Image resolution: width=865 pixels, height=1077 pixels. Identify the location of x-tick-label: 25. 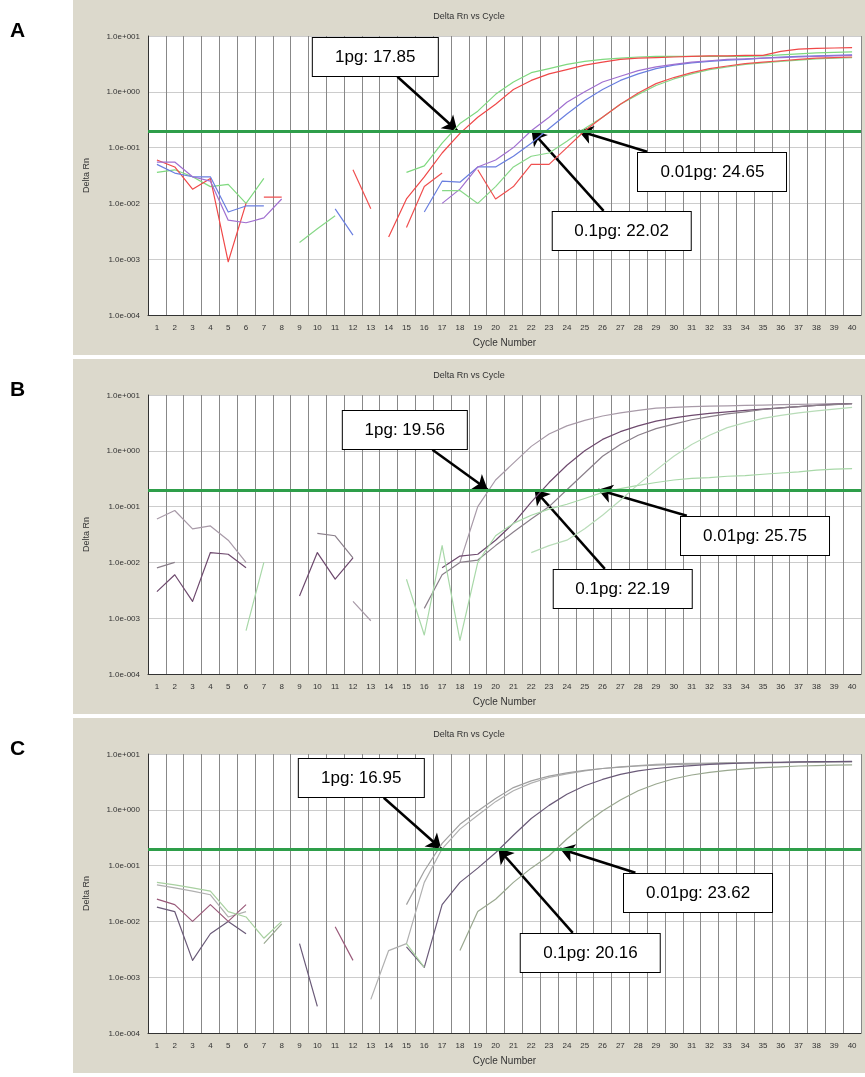
(585, 1045).